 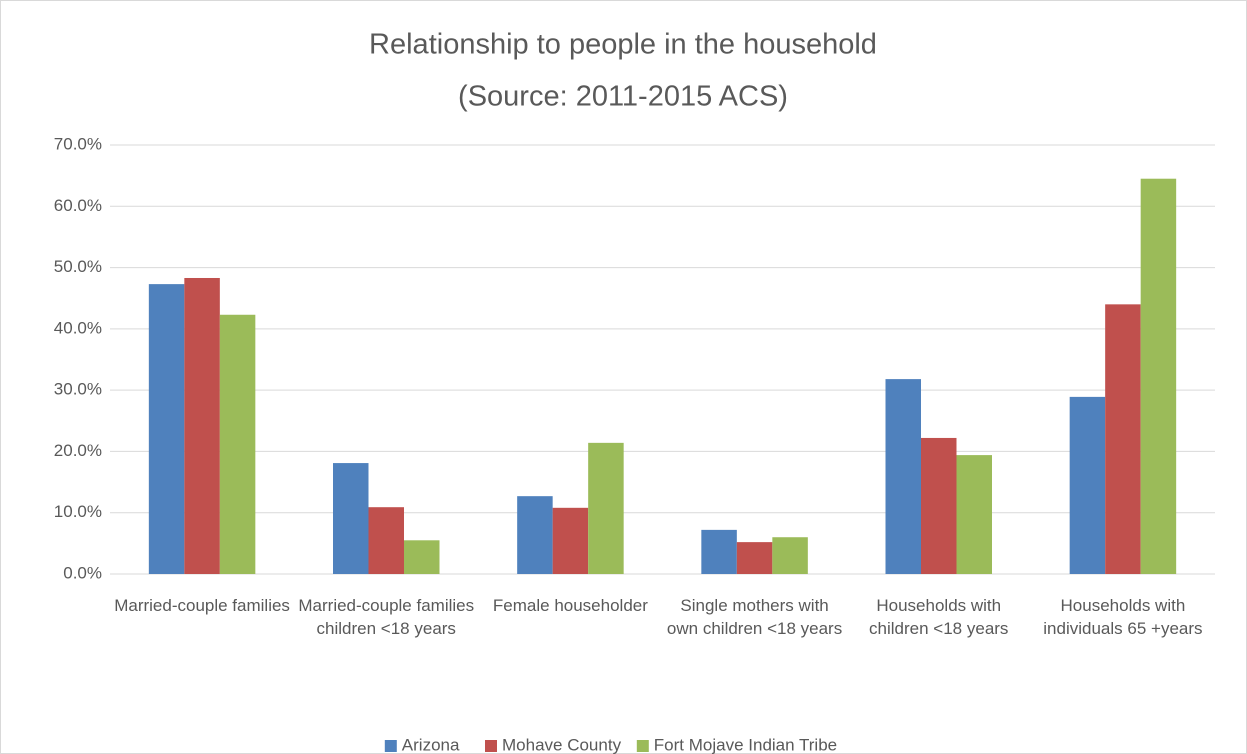 I want to click on x-tick-label: Households with individuals 65 +years, so click(x=1123, y=617).